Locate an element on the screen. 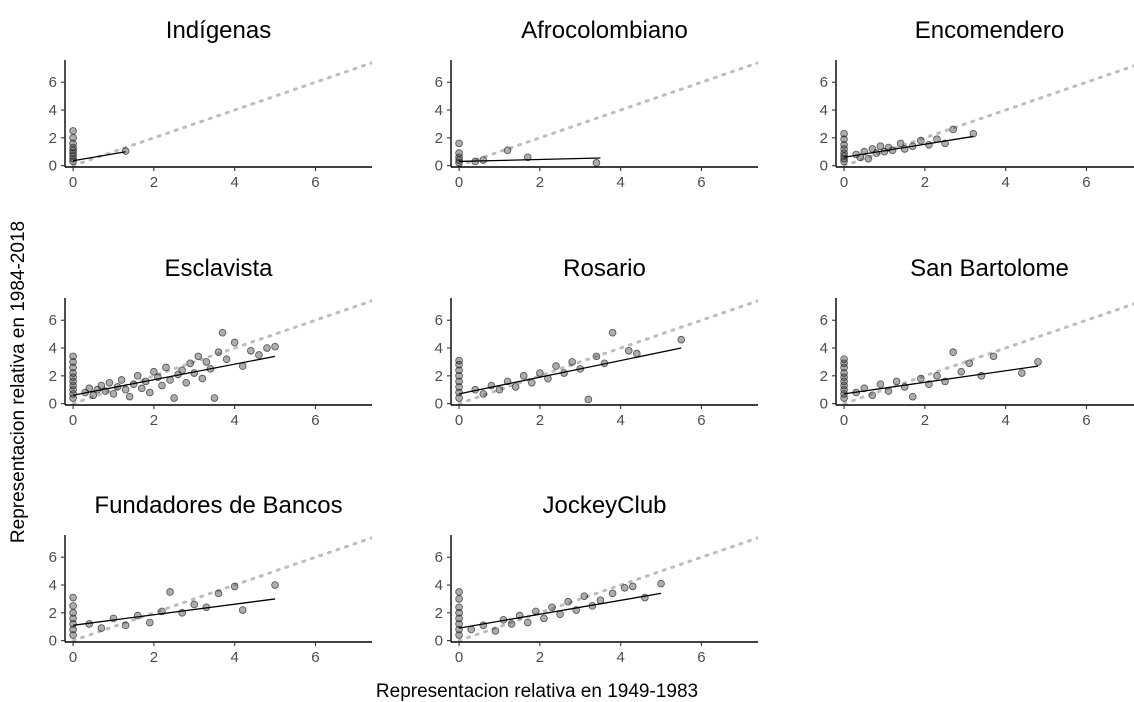  x-tick-label: 2 is located at coordinates (540, 182).